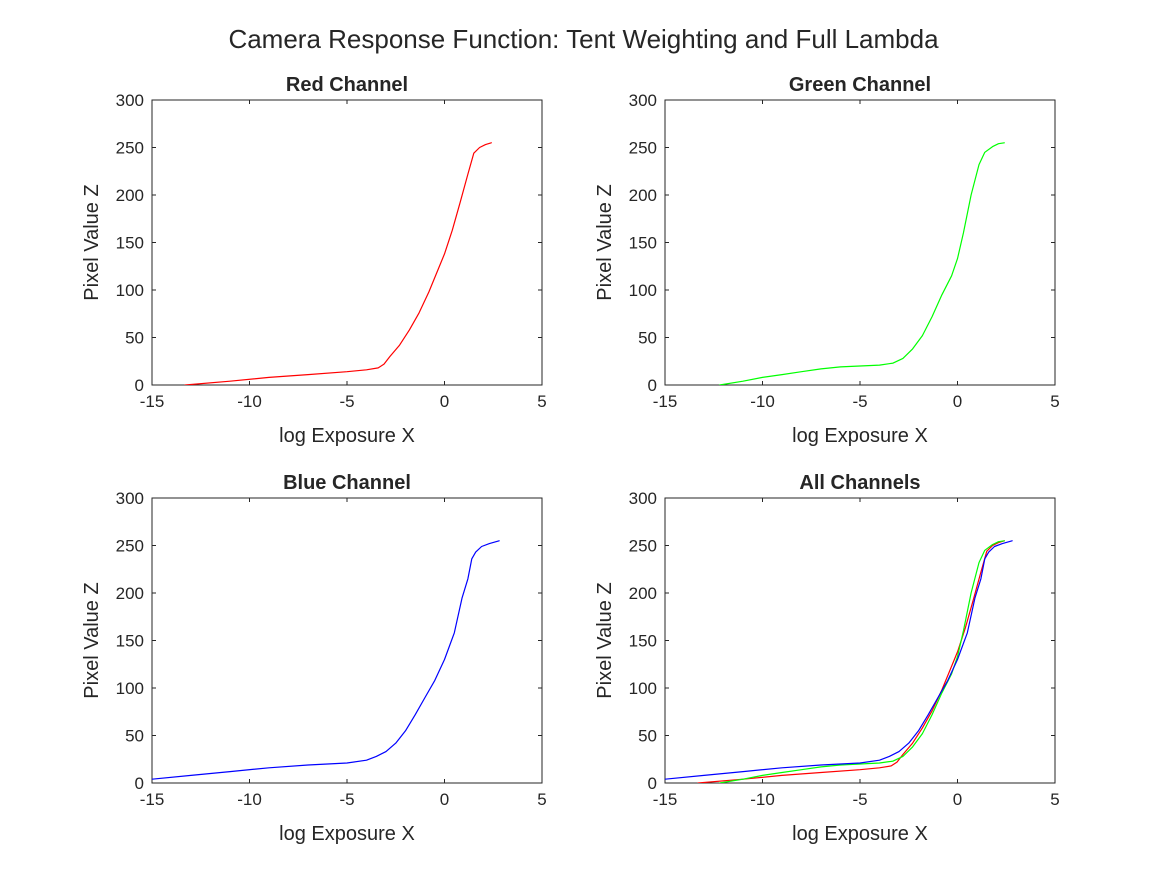 The width and height of the screenshot is (1167, 875). Describe the element at coordinates (647, 338) in the screenshot. I see `green-channel-y-tick-label: 50` at that location.